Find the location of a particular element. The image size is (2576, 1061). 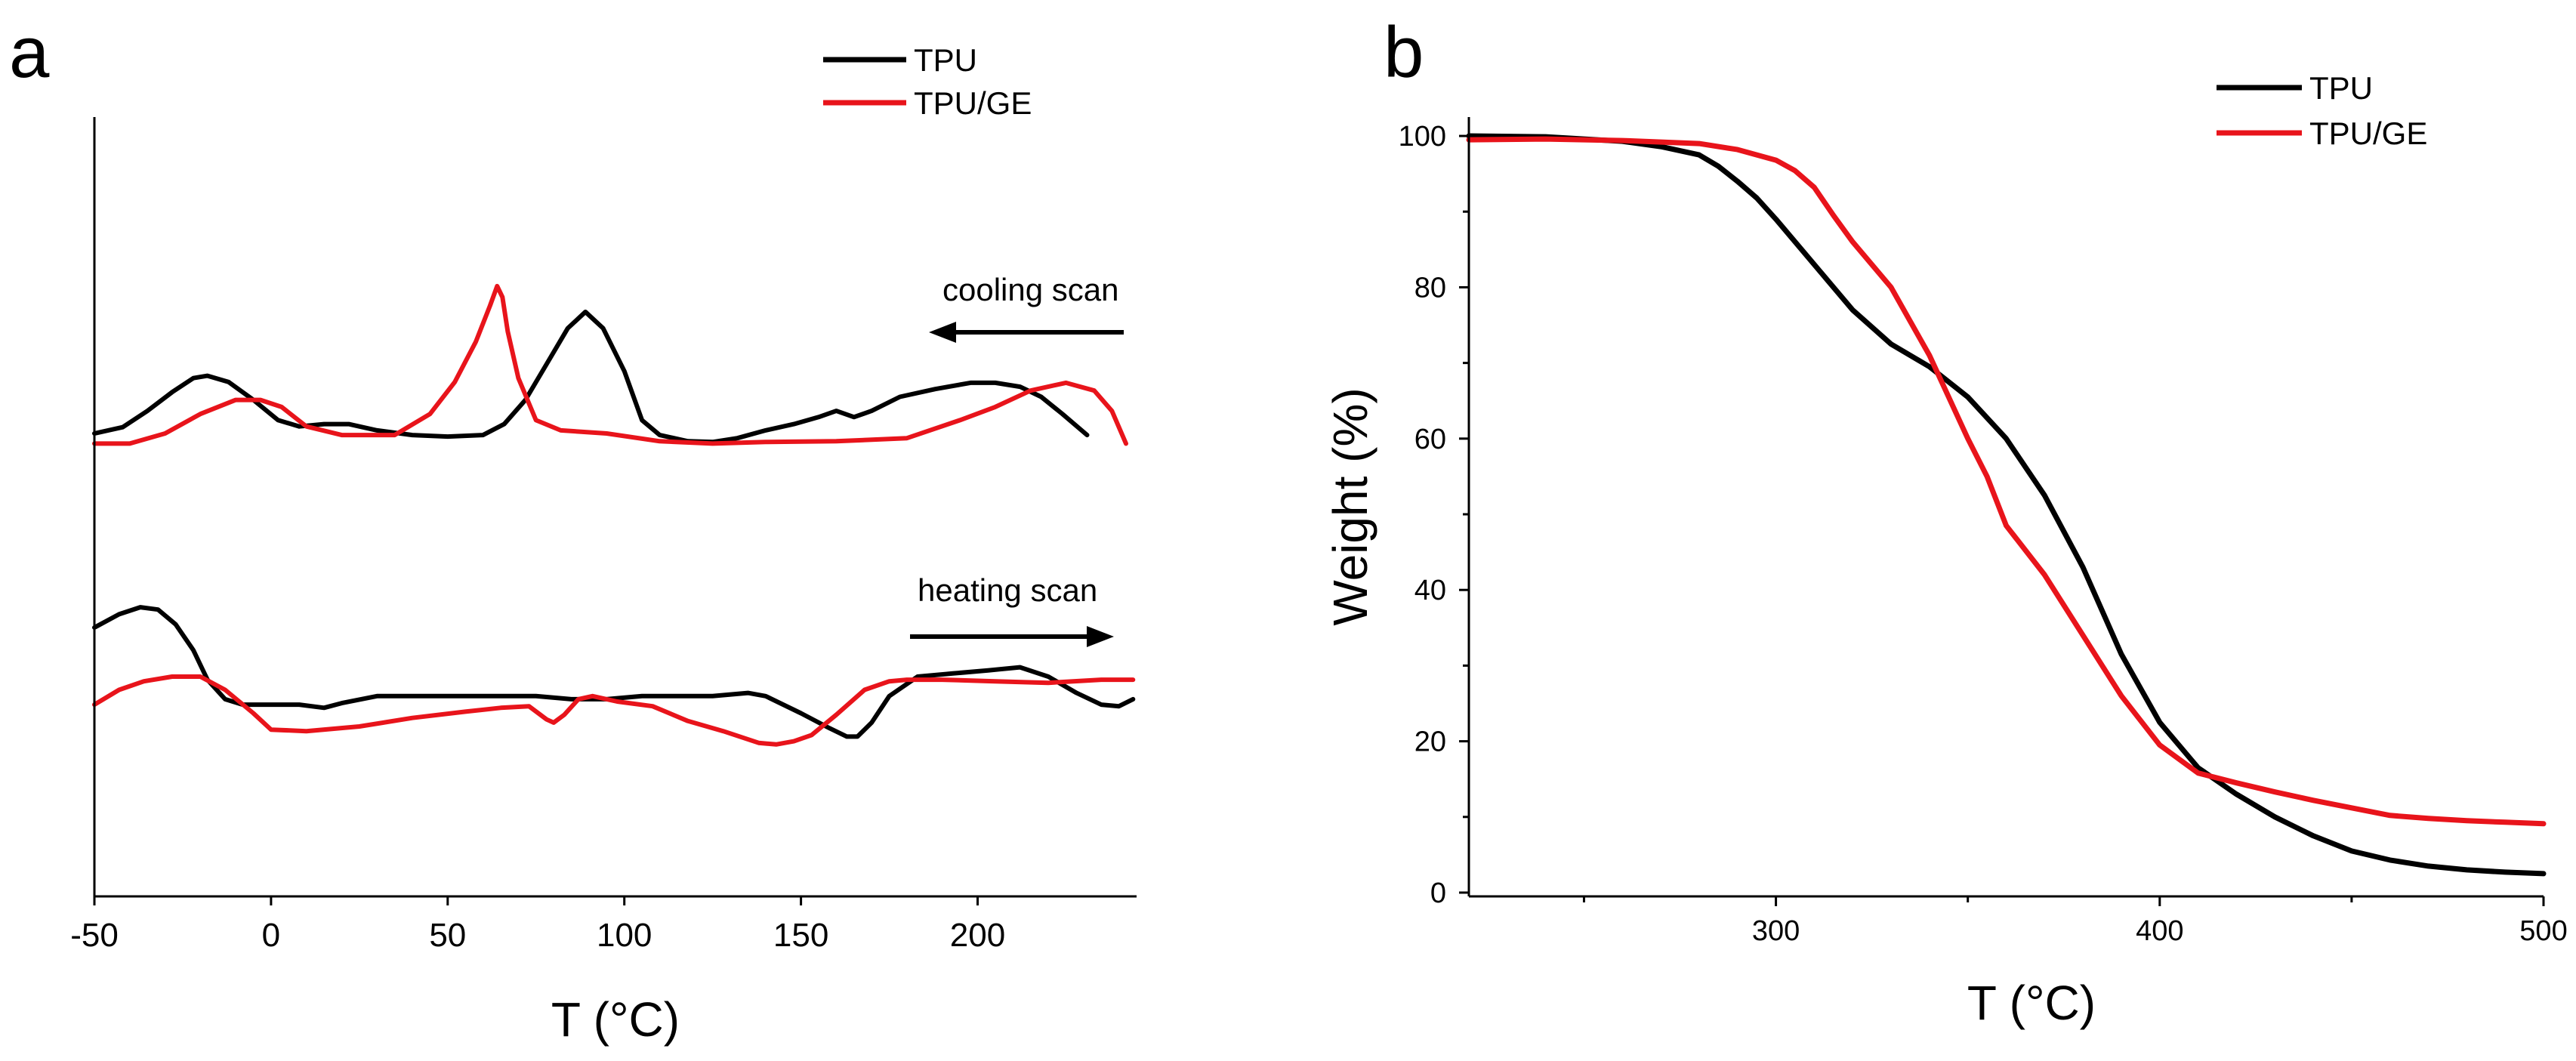

y-tick-label: 60 is located at coordinates (1430, 440).